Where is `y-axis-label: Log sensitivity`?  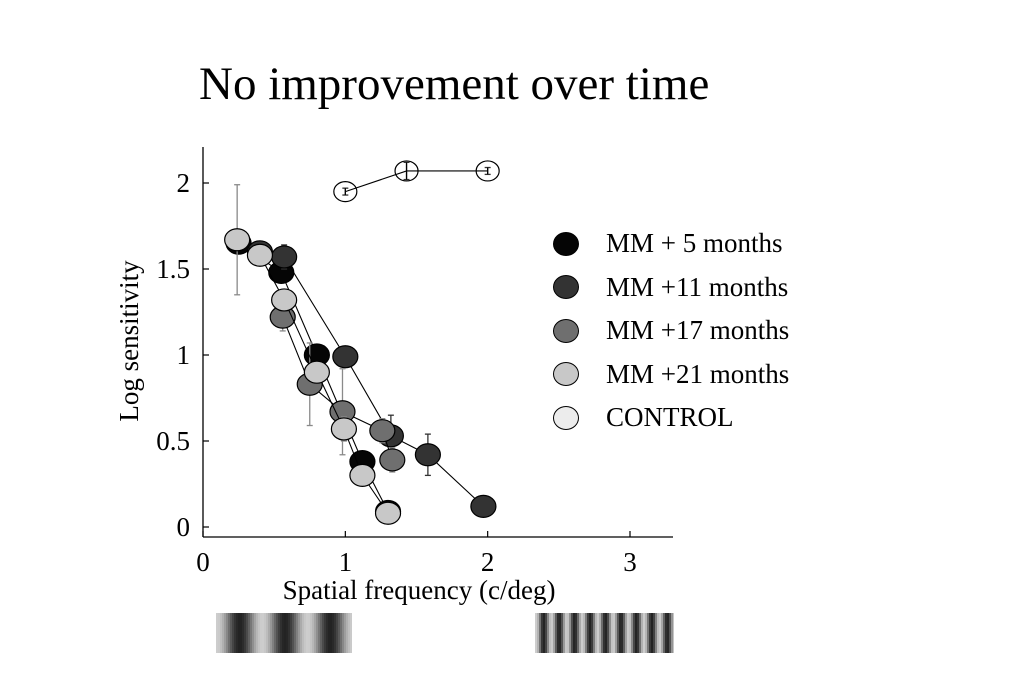
y-axis-label: Log sensitivity is located at coordinates (129, 341).